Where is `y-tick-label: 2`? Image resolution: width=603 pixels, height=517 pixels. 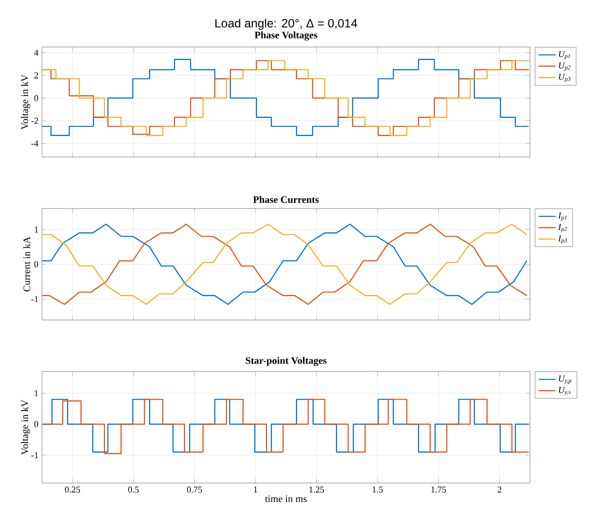
y-tick-label: 2 is located at coordinates (36, 75).